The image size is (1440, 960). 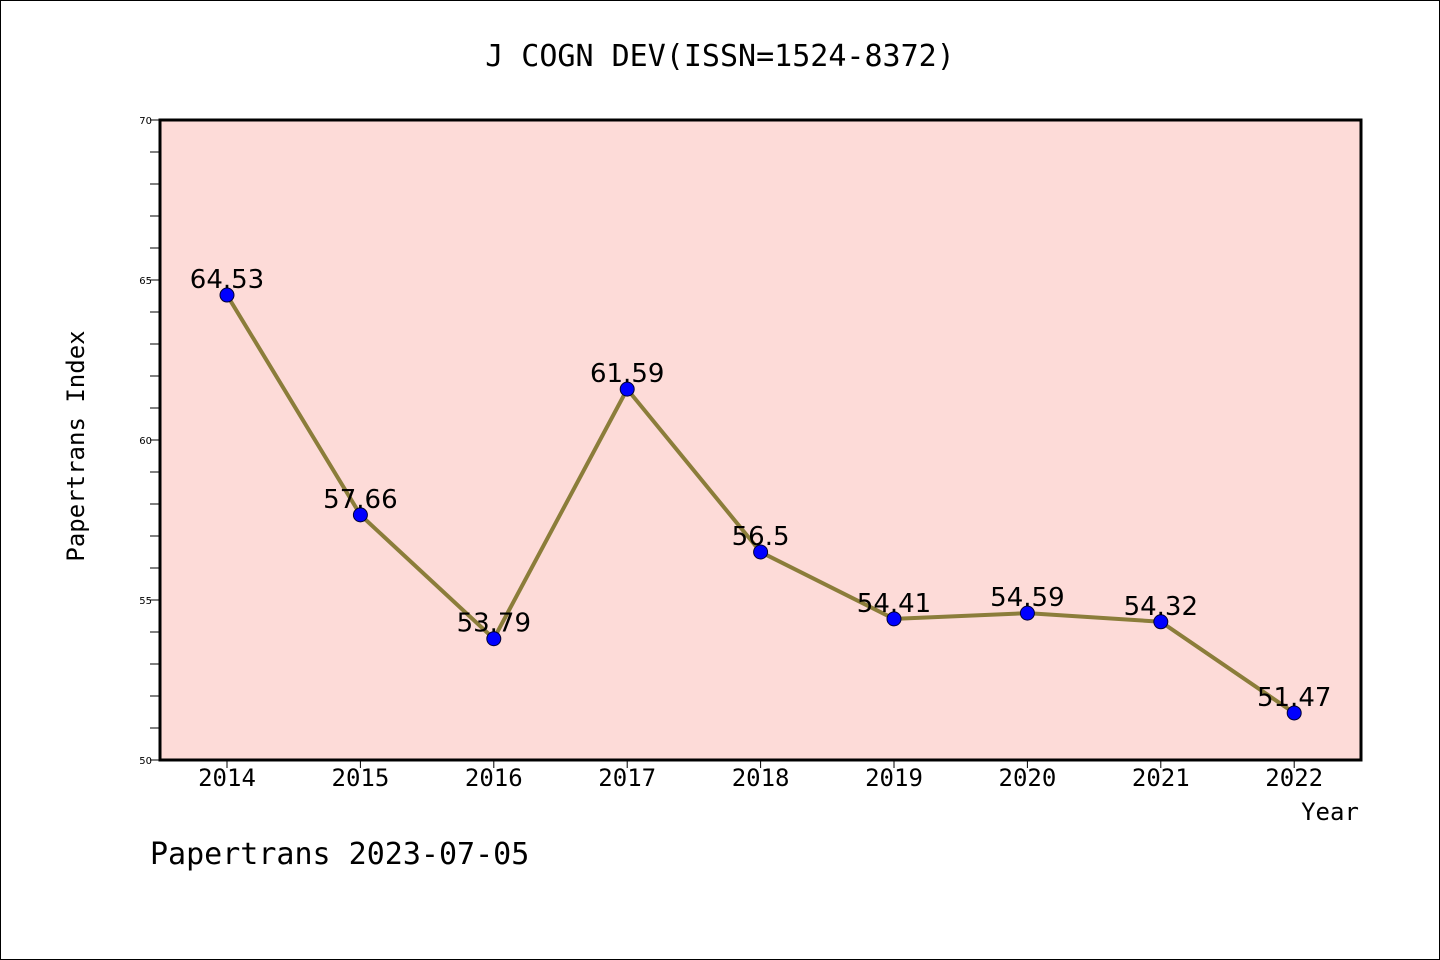 What do you see at coordinates (76, 445) in the screenshot?
I see `y-axis-label: Papertrans Index` at bounding box center [76, 445].